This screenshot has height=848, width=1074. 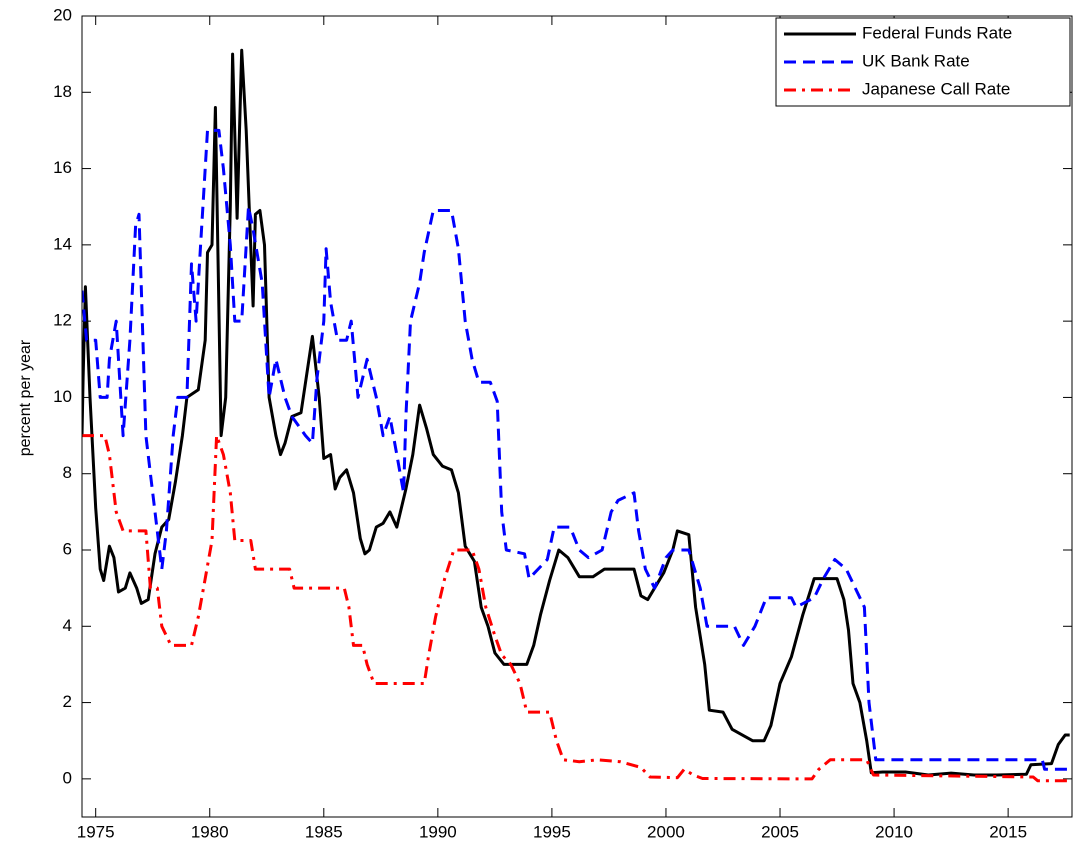 What do you see at coordinates (438, 831) in the screenshot?
I see `x-tick-label: 1990` at bounding box center [438, 831].